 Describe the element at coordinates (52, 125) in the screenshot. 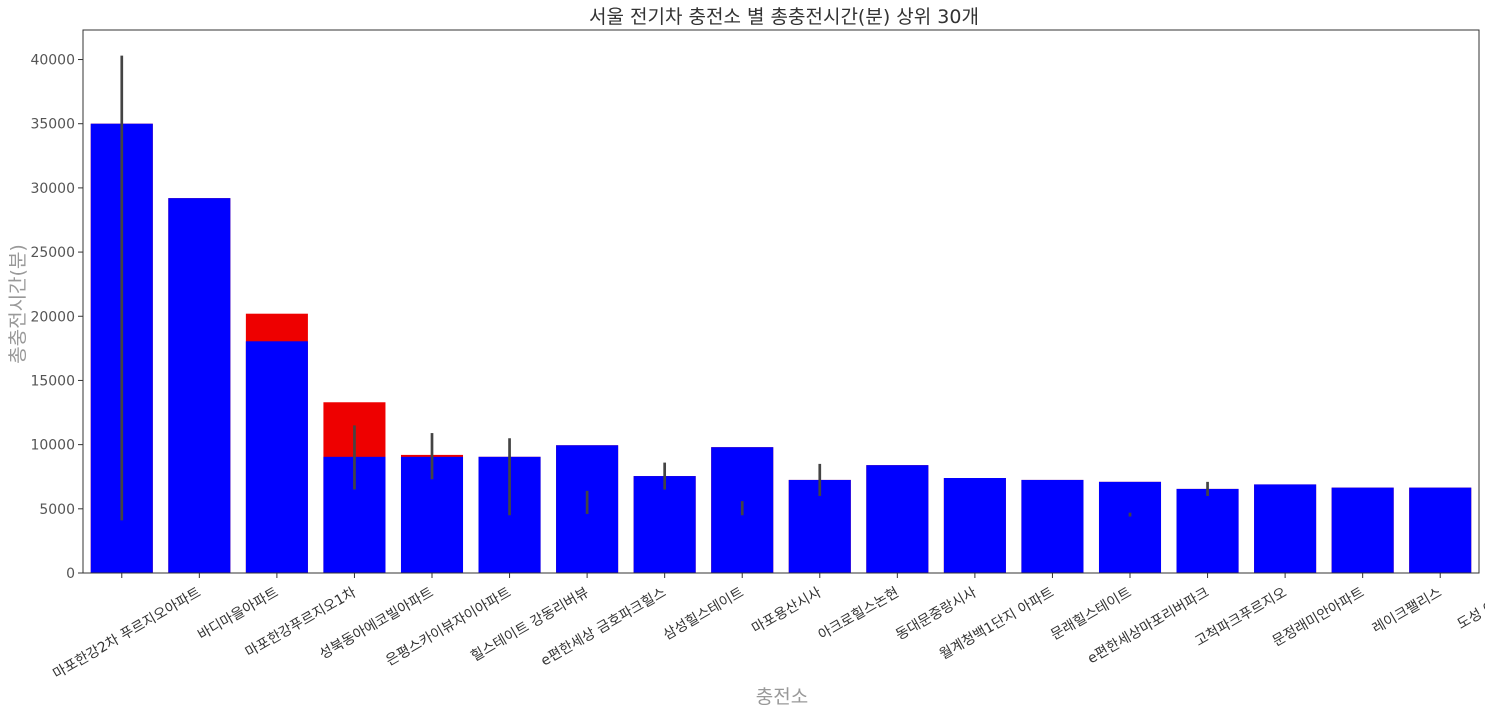

I see `y-tick-label-35000: 35000` at that location.